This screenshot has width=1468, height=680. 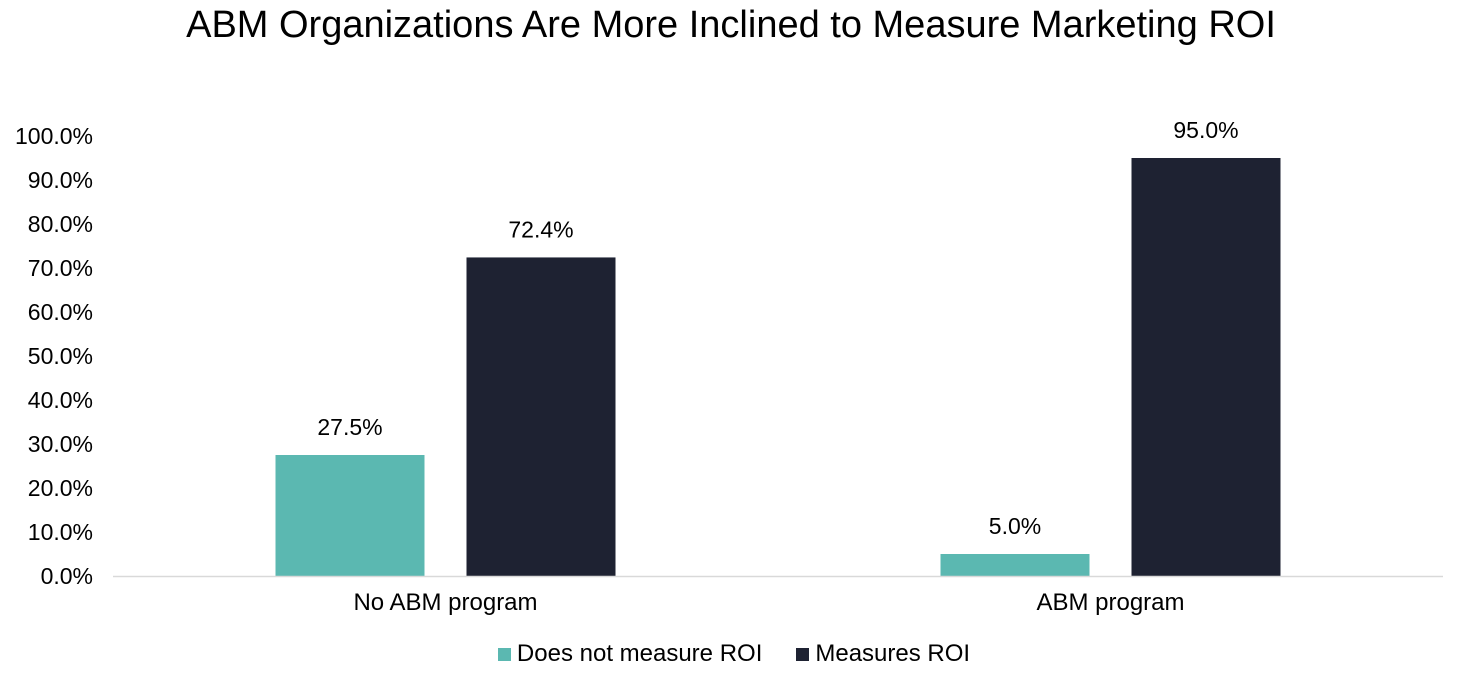 What do you see at coordinates (60, 224) in the screenshot?
I see `y-tick-label: 80.0%` at bounding box center [60, 224].